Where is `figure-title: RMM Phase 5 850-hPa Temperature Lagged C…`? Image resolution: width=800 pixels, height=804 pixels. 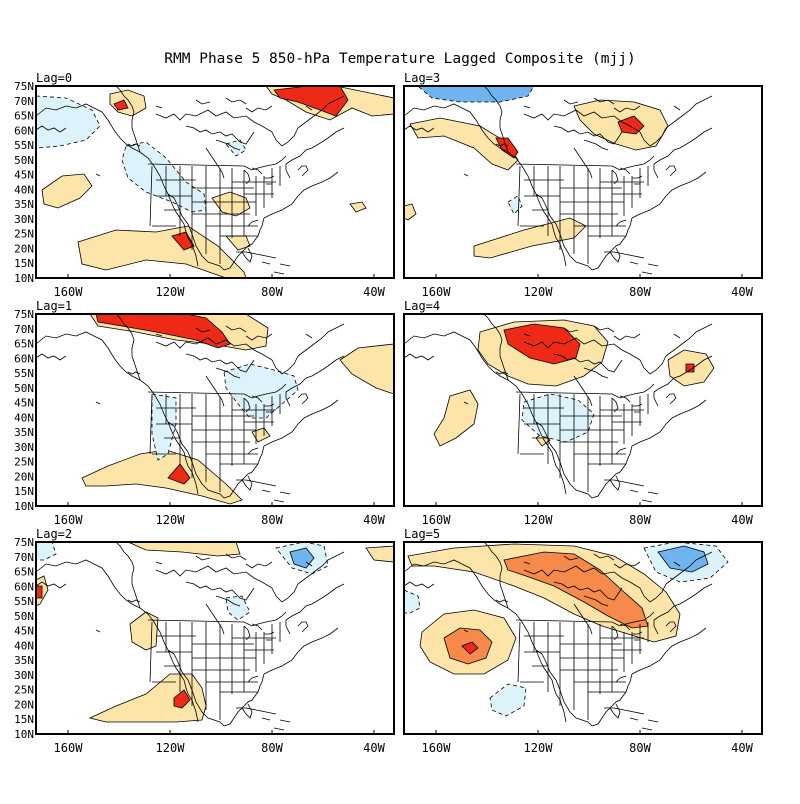
figure-title: RMM Phase 5 850-hPa Temperature Lagged C… is located at coordinates (399, 59).